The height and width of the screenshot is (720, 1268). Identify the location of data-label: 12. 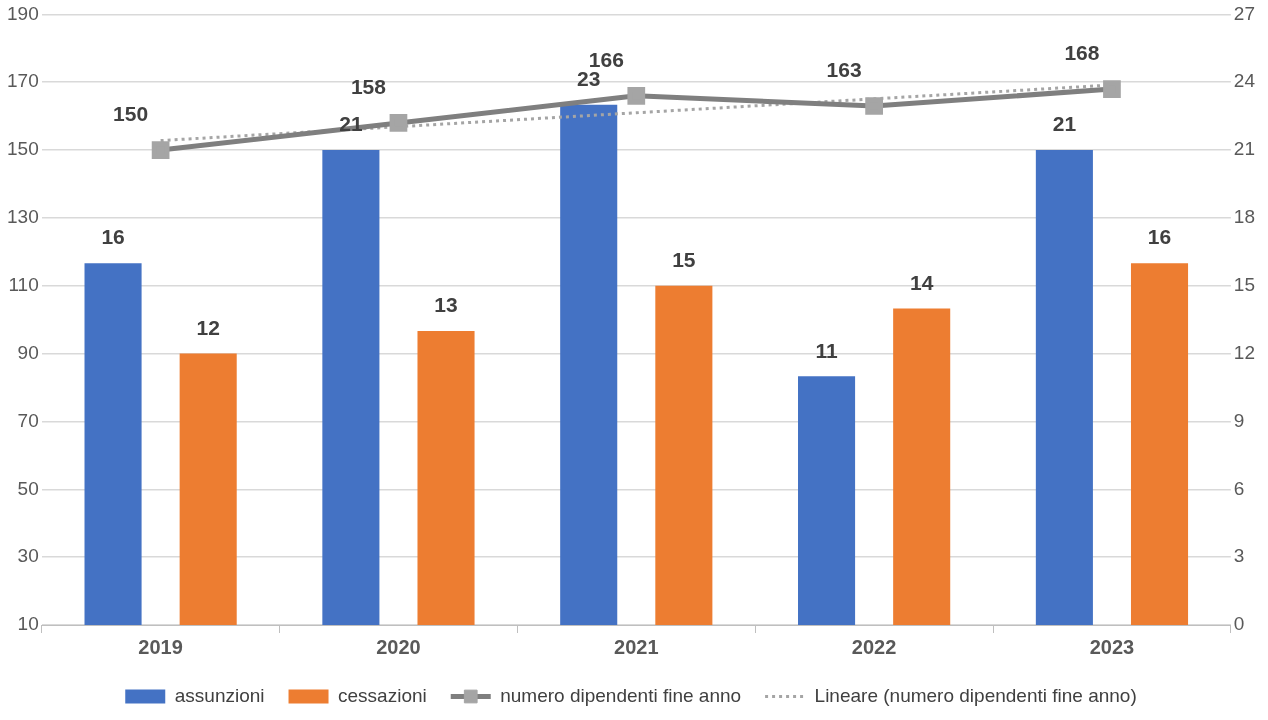
(208, 327).